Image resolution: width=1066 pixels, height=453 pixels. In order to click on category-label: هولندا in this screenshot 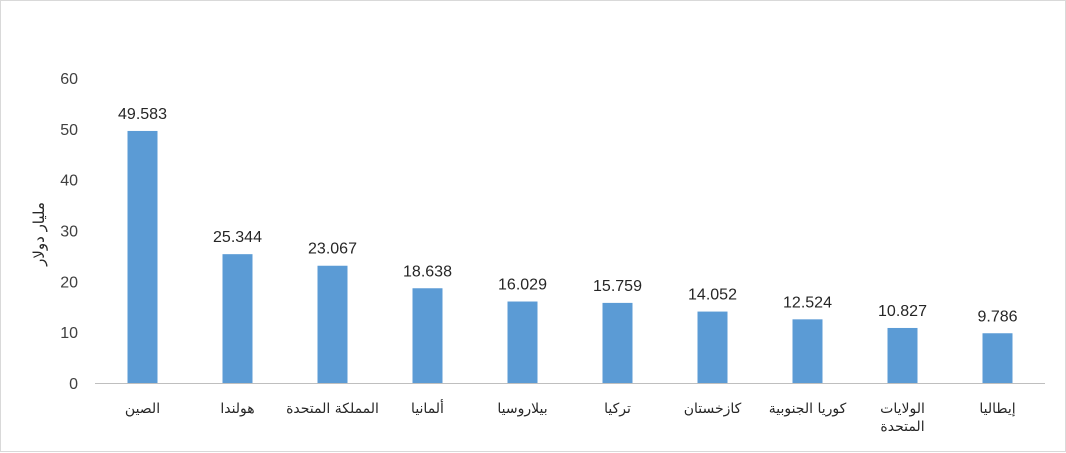, I will do `click(237, 409)`.